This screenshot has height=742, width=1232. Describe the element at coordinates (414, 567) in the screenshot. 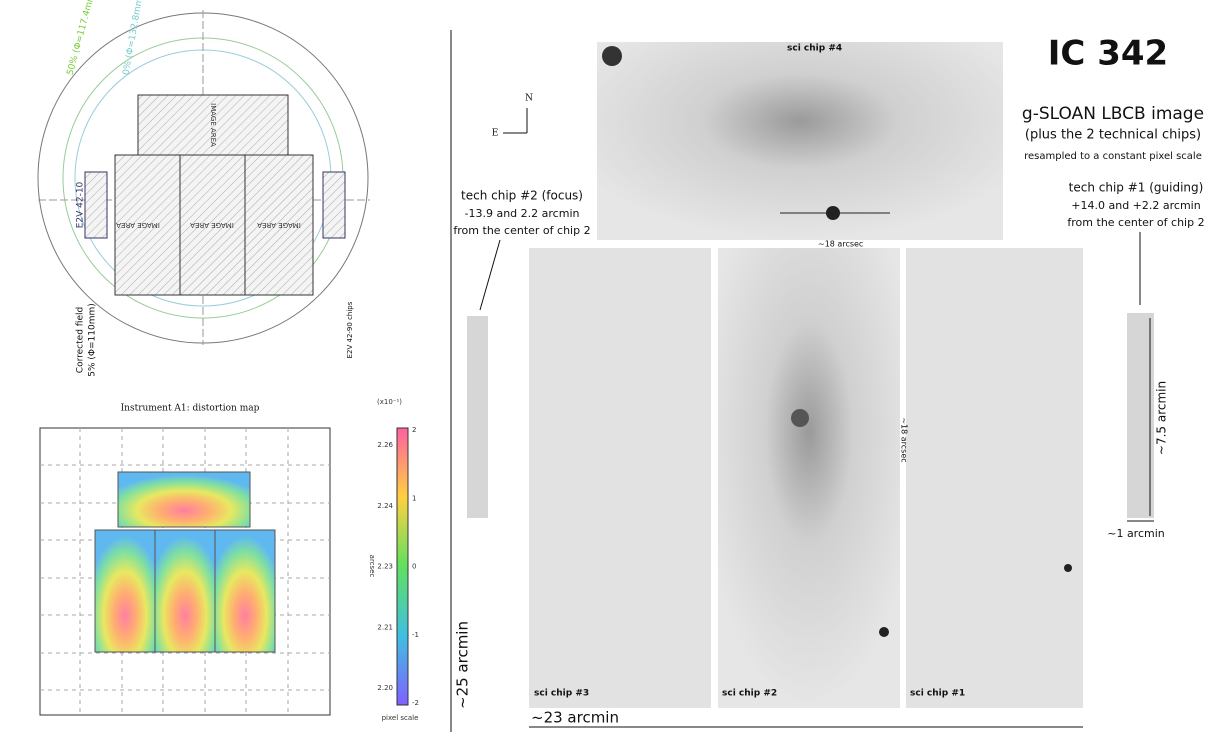

I see `colorbar-tick-label: 0` at that location.